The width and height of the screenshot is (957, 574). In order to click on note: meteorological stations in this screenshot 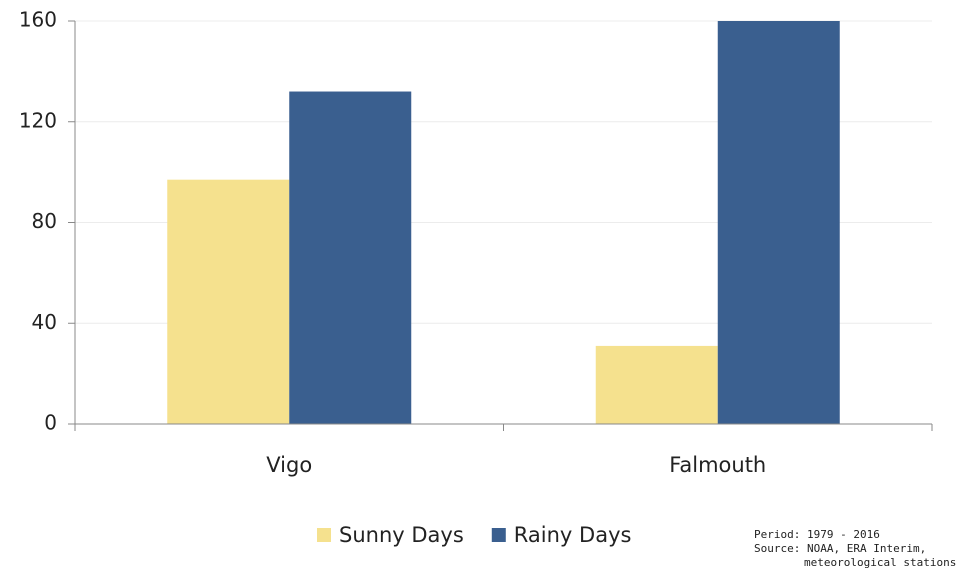, I will do `click(880, 562)`.